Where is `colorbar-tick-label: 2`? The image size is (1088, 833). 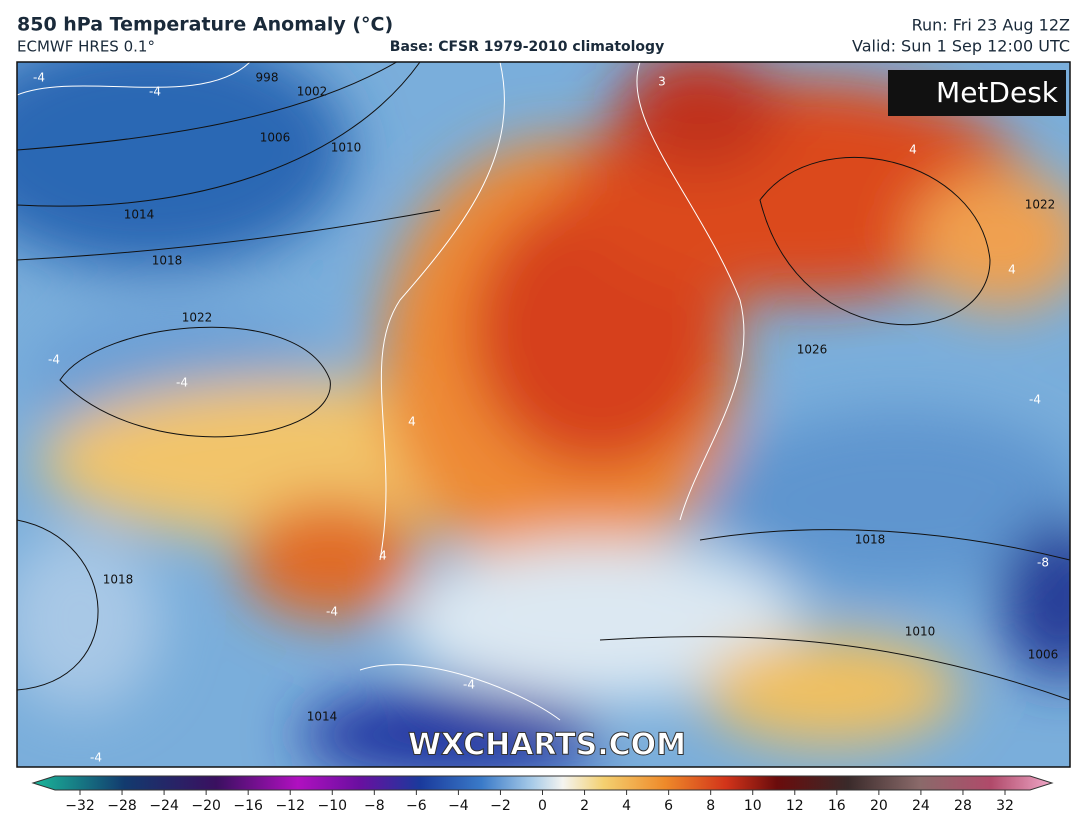
colorbar-tick-label: 2 is located at coordinates (584, 806).